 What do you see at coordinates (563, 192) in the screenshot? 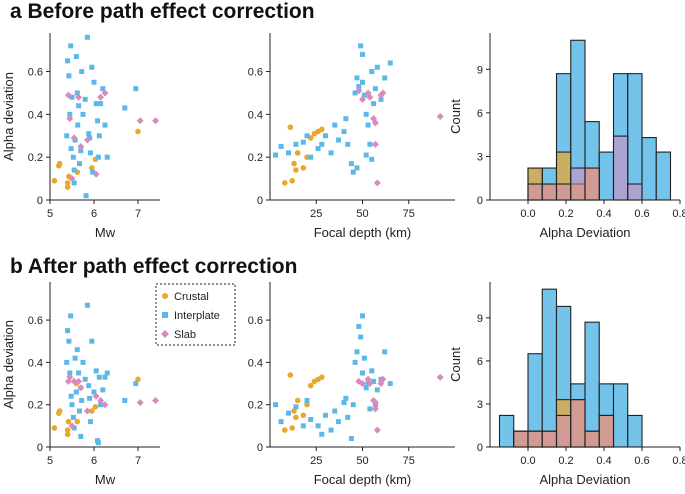
I see `a-hist-slab-bar` at bounding box center [563, 192].